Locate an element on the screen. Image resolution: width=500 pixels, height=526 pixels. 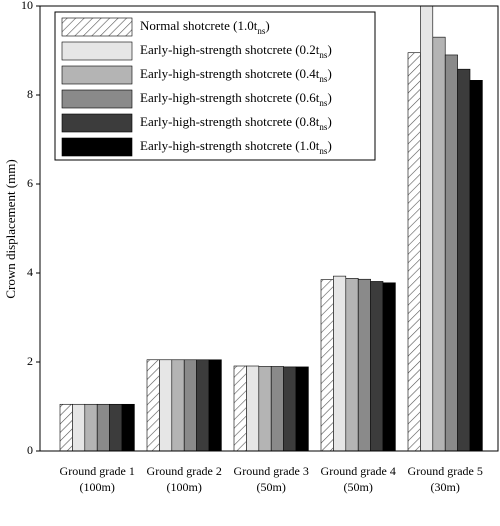
y-tick-label: 4 is located at coordinates (30, 272).